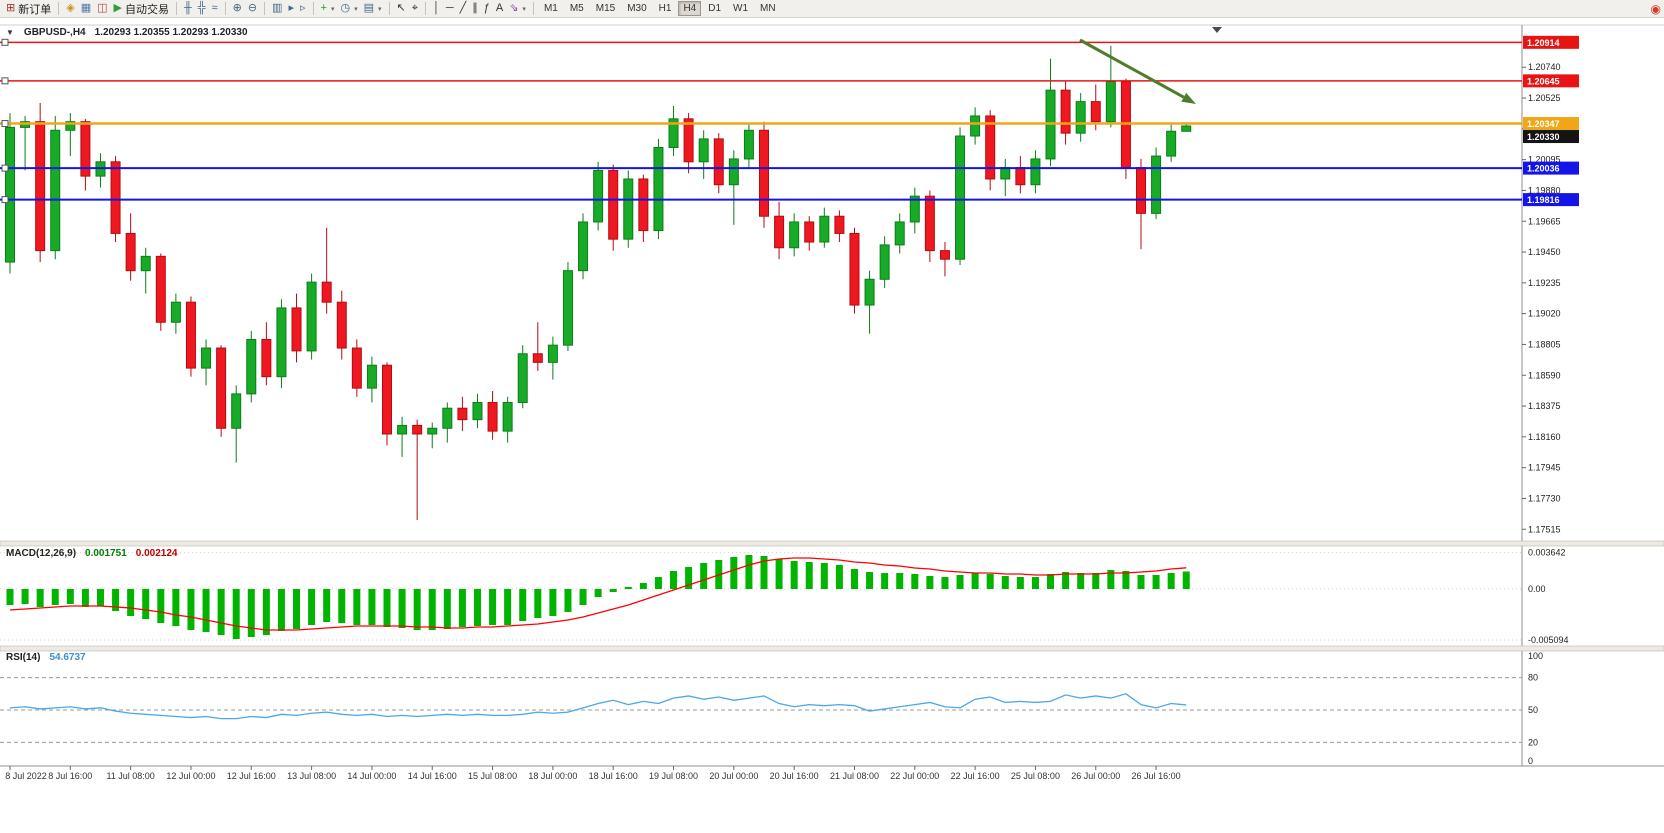  What do you see at coordinates (741, 8) in the screenshot?
I see `timeframe-w1-button: W1` at bounding box center [741, 8].